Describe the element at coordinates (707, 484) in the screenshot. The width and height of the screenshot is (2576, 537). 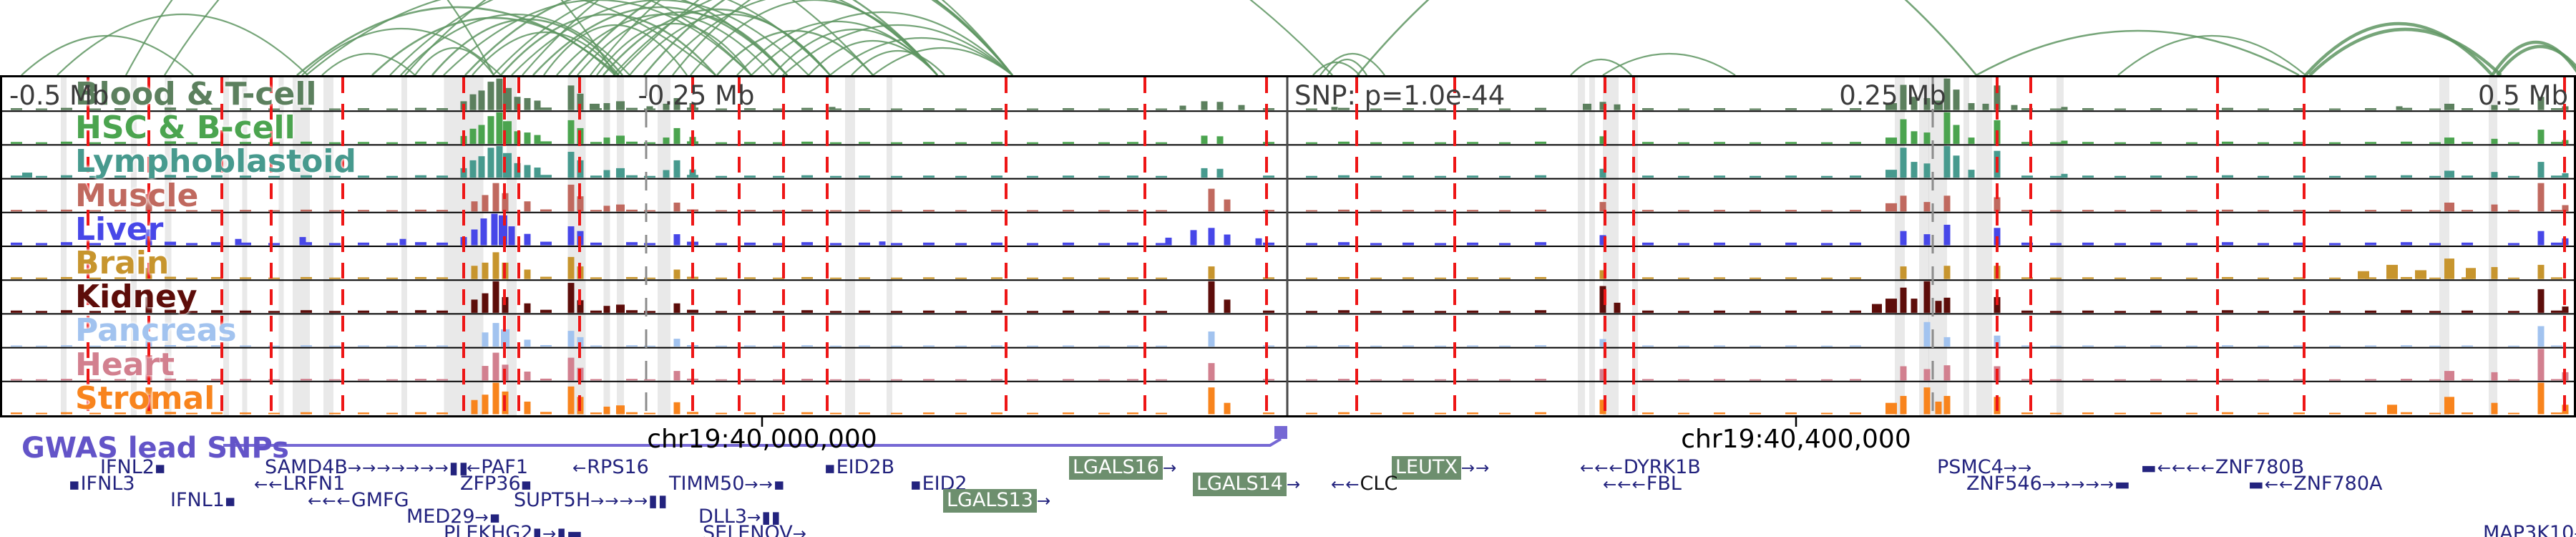
I see `gene-name: TIMM50` at that location.